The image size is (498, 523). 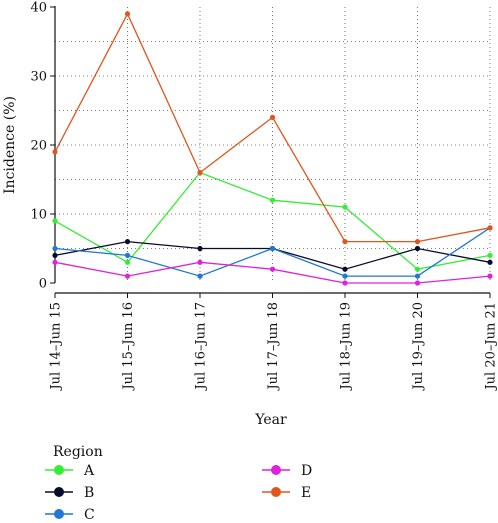 What do you see at coordinates (10, 145) in the screenshot?
I see `y-axis-title: Incidence (%)` at bounding box center [10, 145].